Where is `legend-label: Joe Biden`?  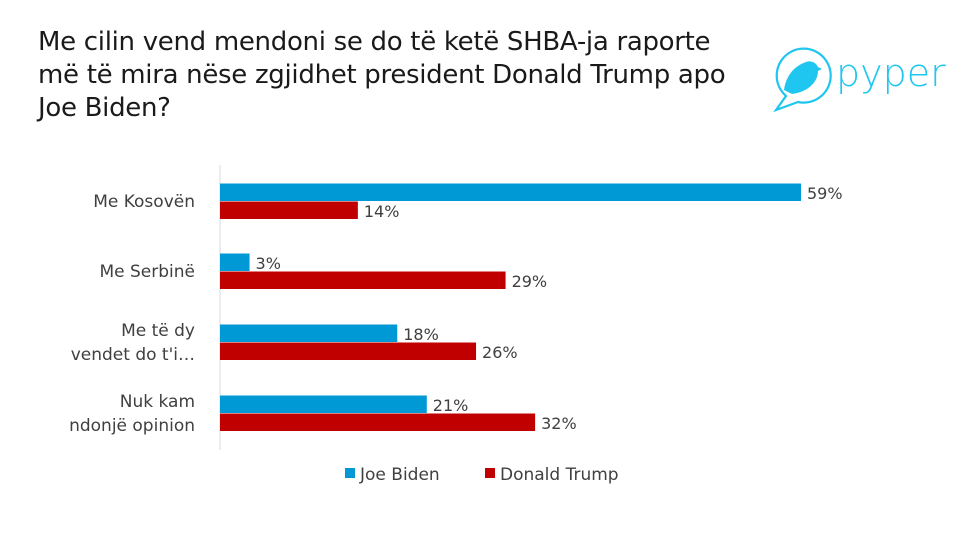
legend-label: Joe Biden is located at coordinates (399, 475).